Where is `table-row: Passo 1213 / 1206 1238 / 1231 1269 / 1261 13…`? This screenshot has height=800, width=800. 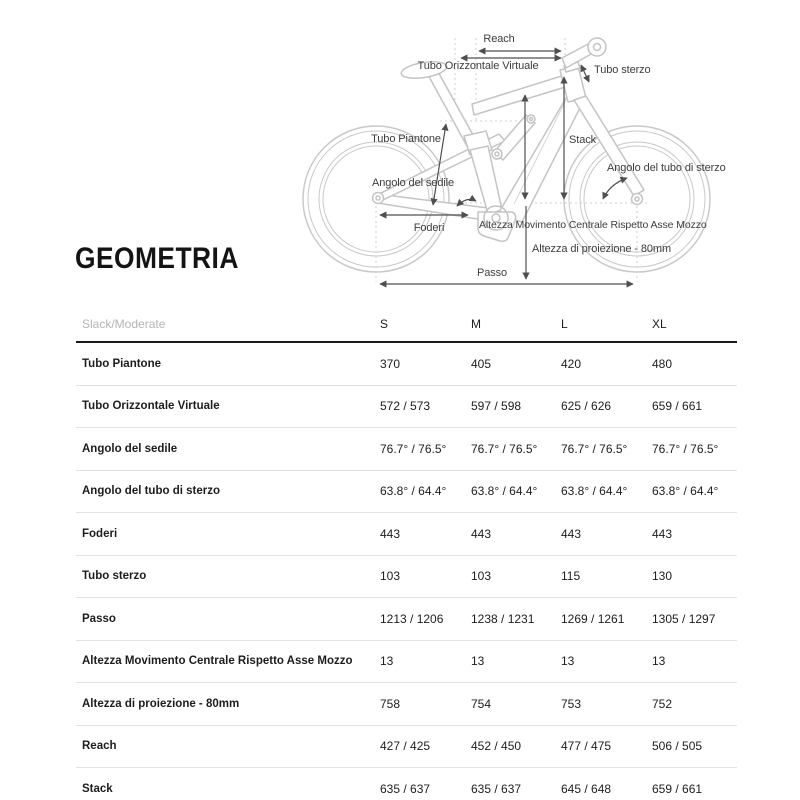
table-row: Passo 1213 / 1206 1238 / 1231 1269 / 1261 13… is located at coordinates (406, 619).